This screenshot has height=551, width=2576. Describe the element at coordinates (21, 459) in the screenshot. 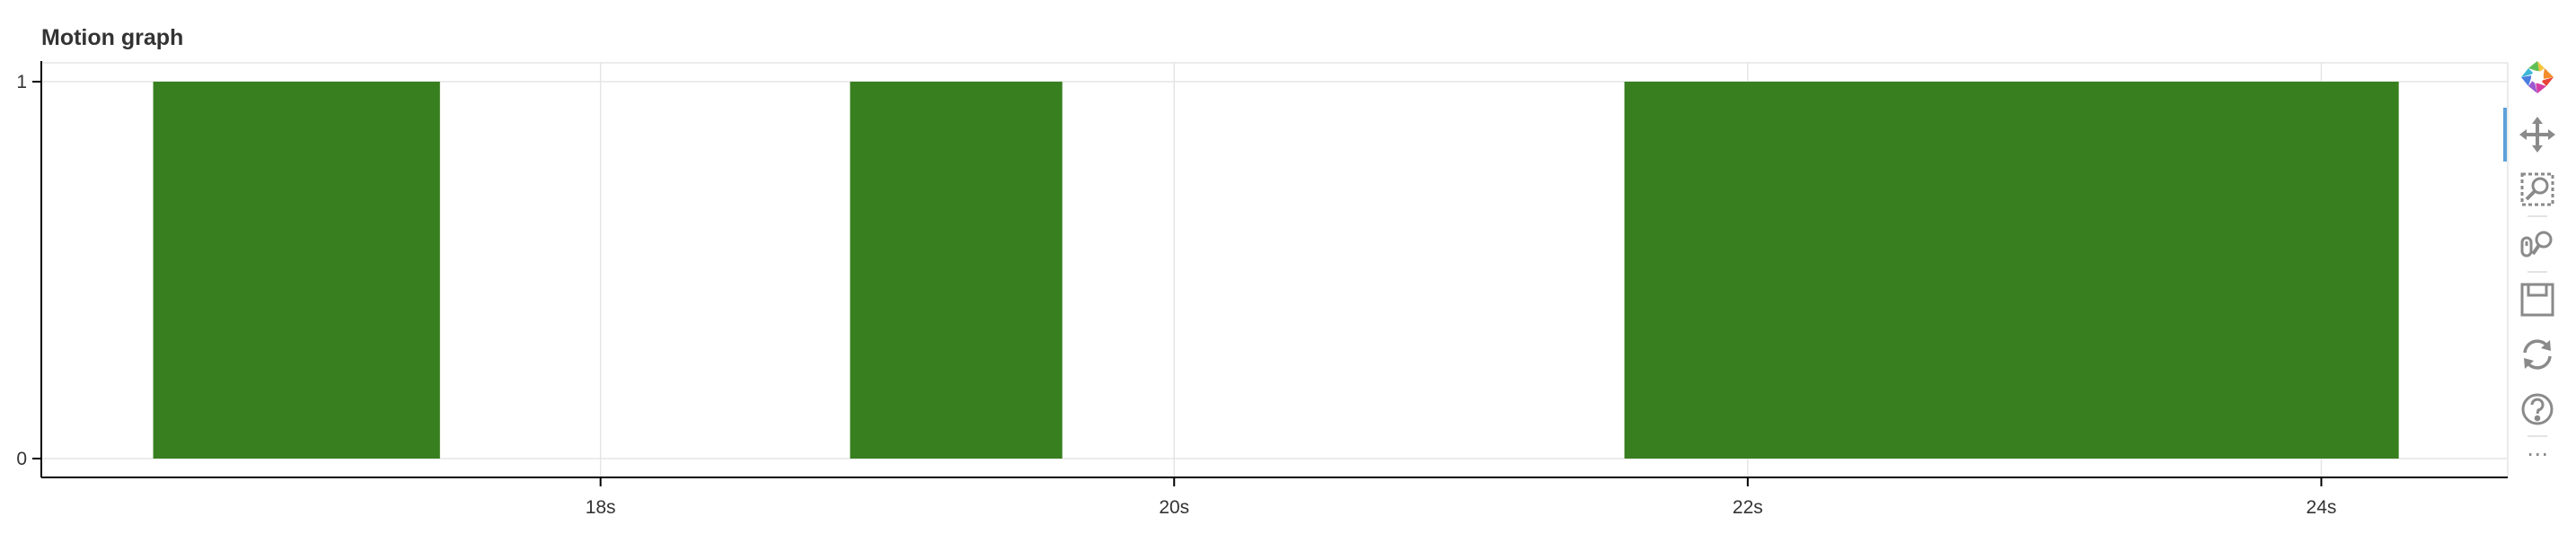

I see `y-tick-label: 0` at that location.